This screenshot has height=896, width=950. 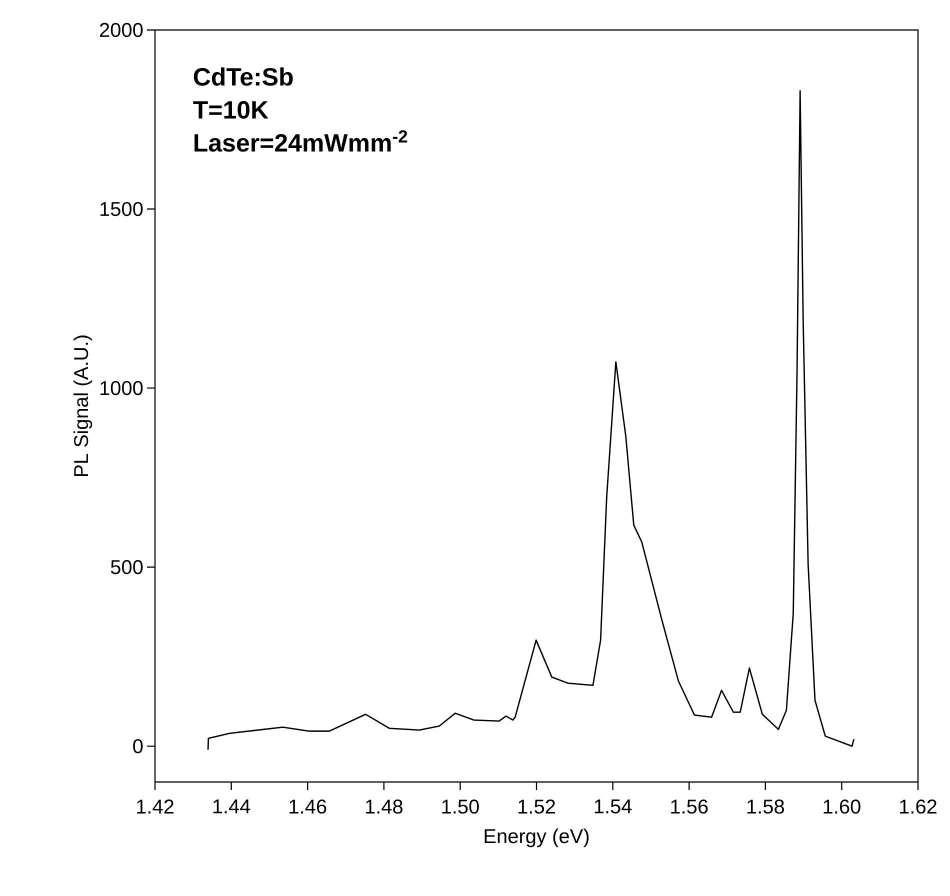 I want to click on x-tick-label: 1.48, so click(x=384, y=807).